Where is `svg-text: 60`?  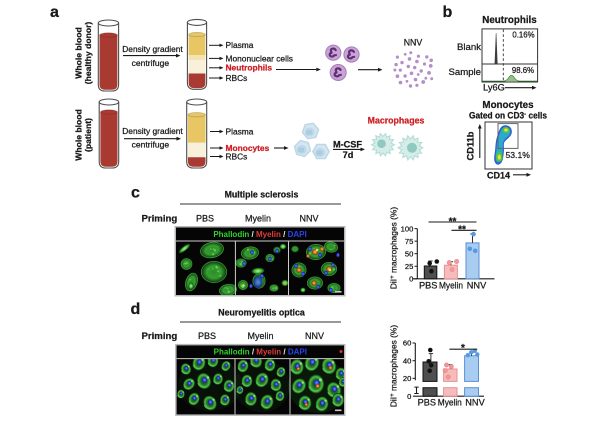 svg-text: 60 is located at coordinates (407, 343).